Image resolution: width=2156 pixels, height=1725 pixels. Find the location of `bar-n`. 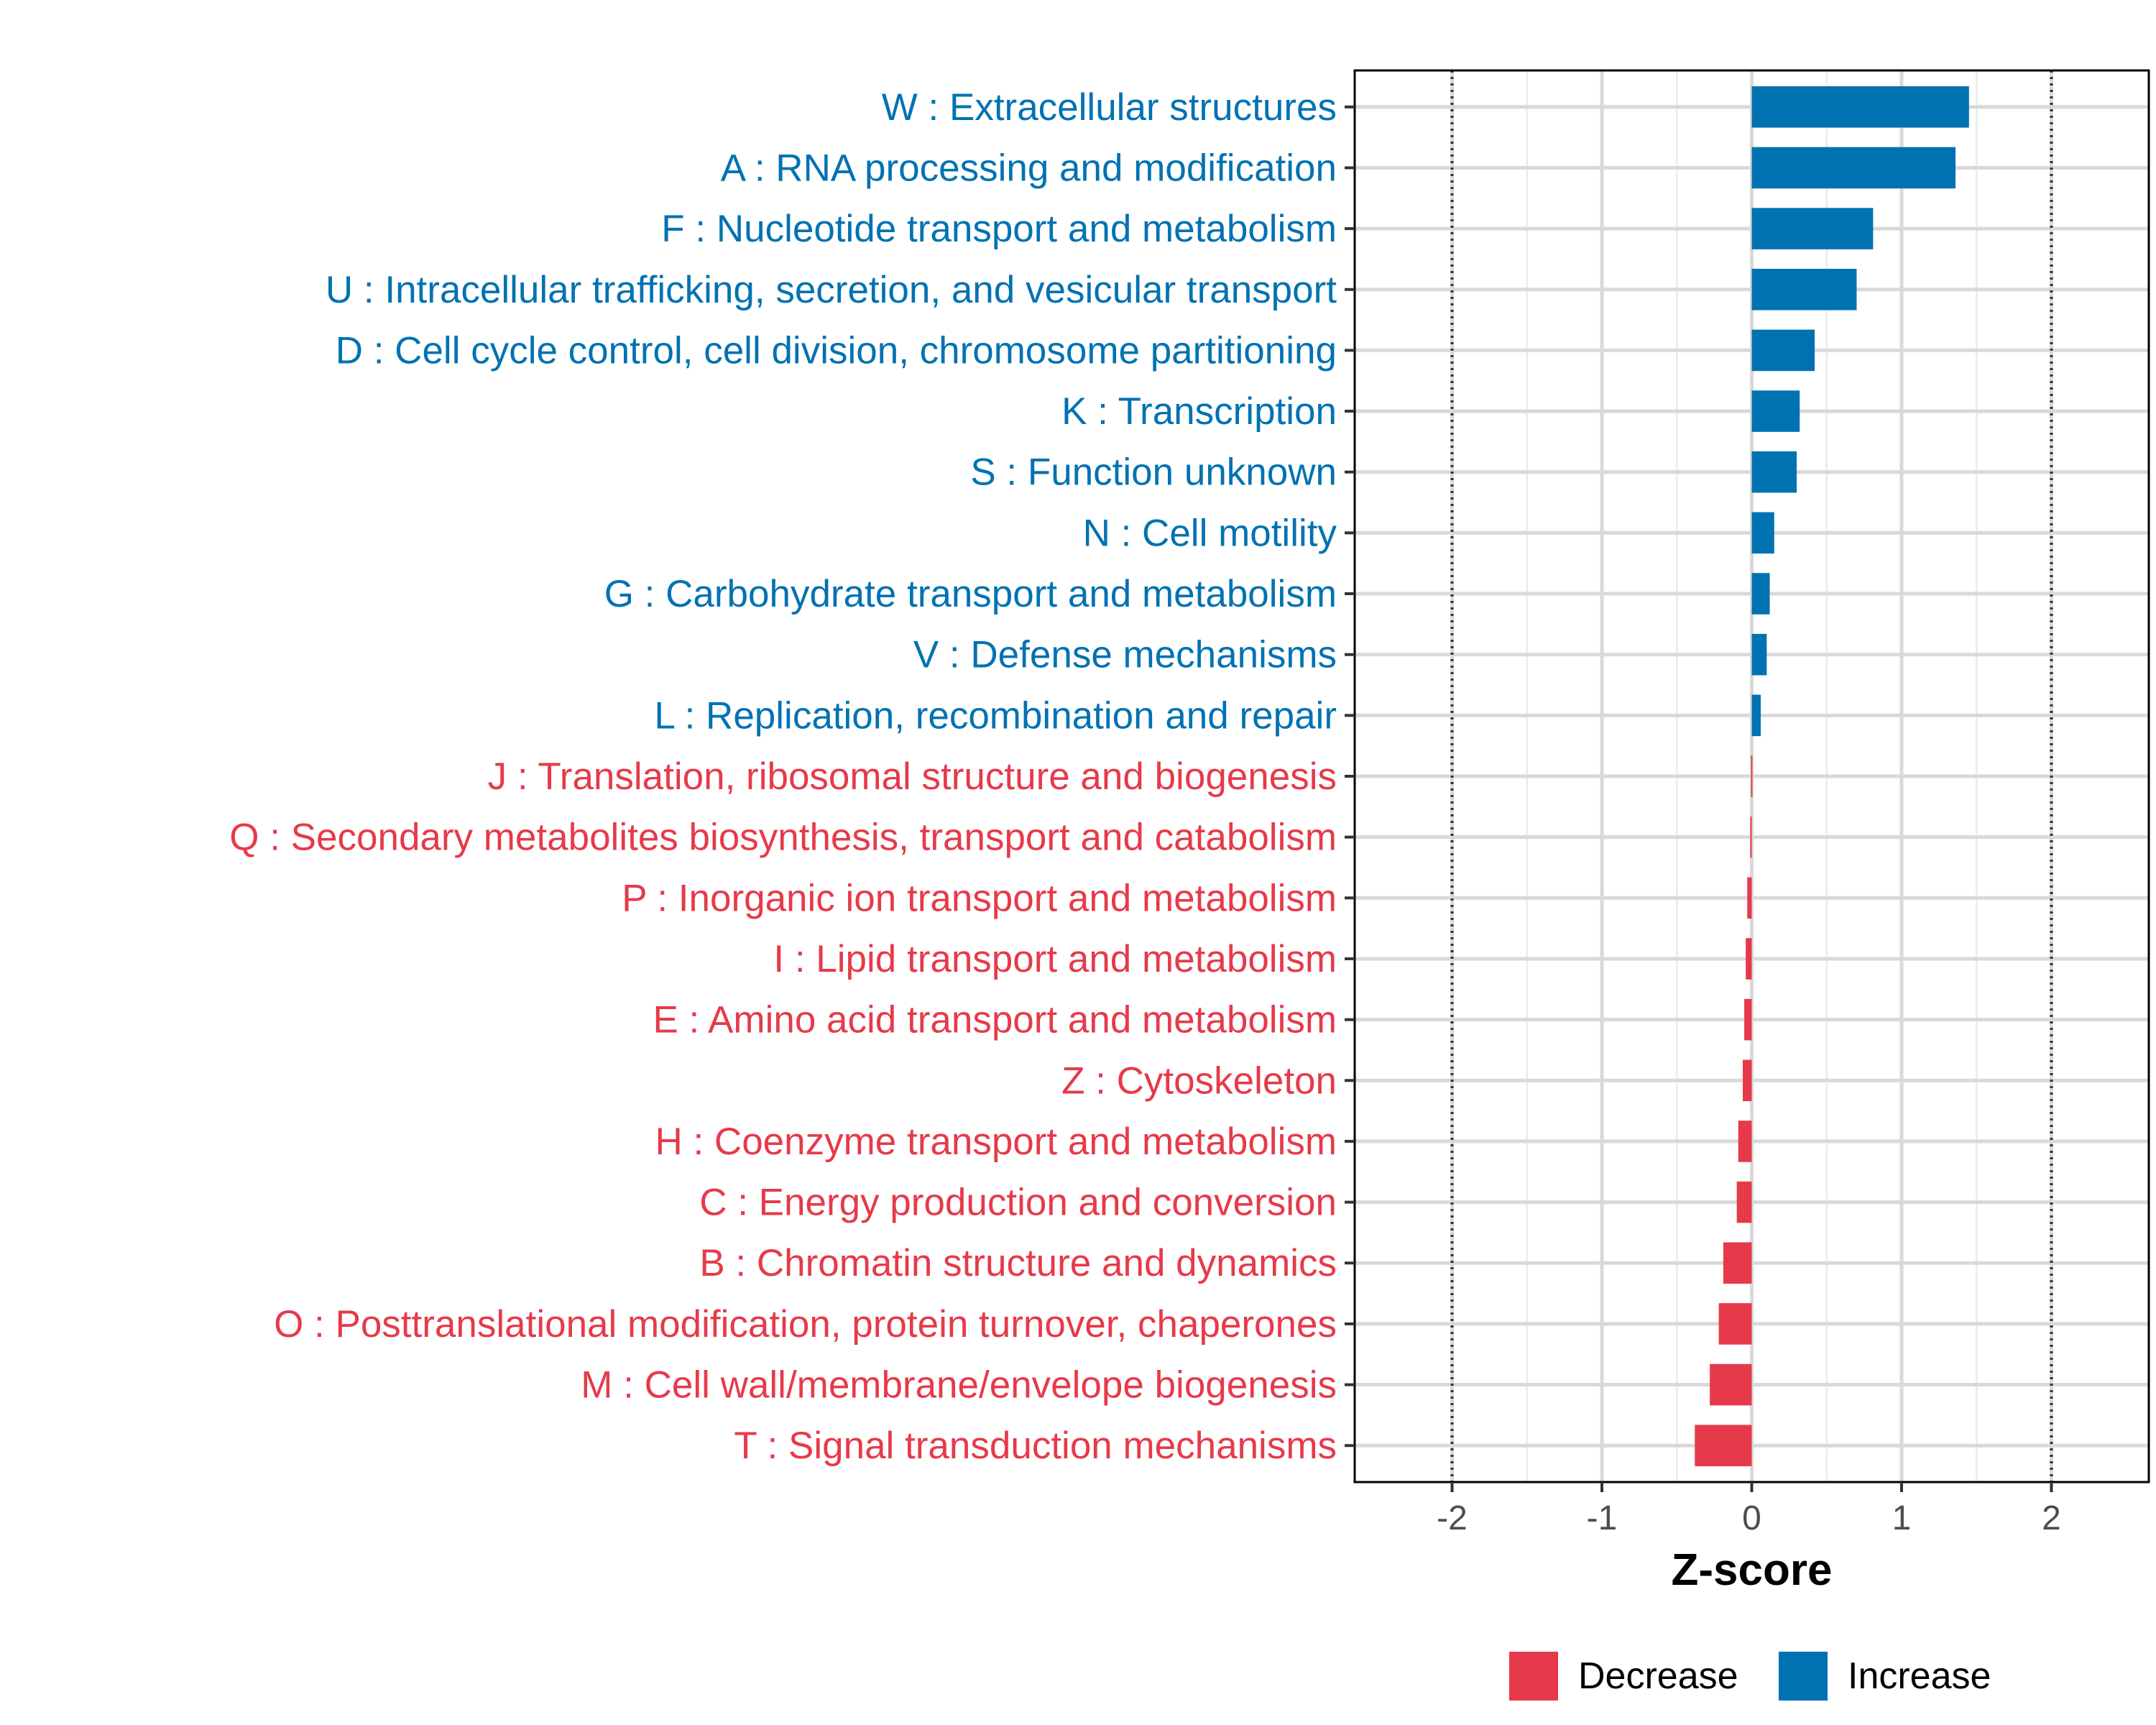

bar-n is located at coordinates (1763, 533).